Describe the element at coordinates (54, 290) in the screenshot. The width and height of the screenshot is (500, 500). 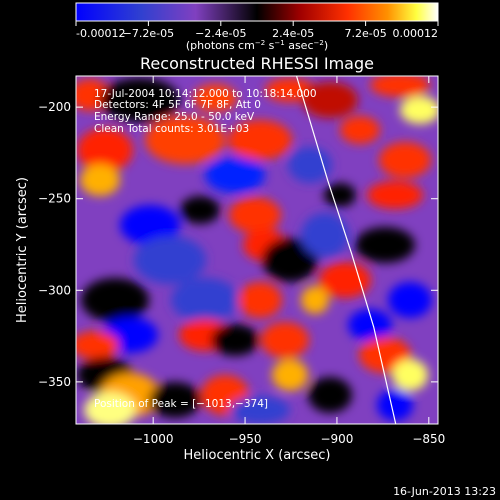
I see `y-tick-label: −300` at that location.